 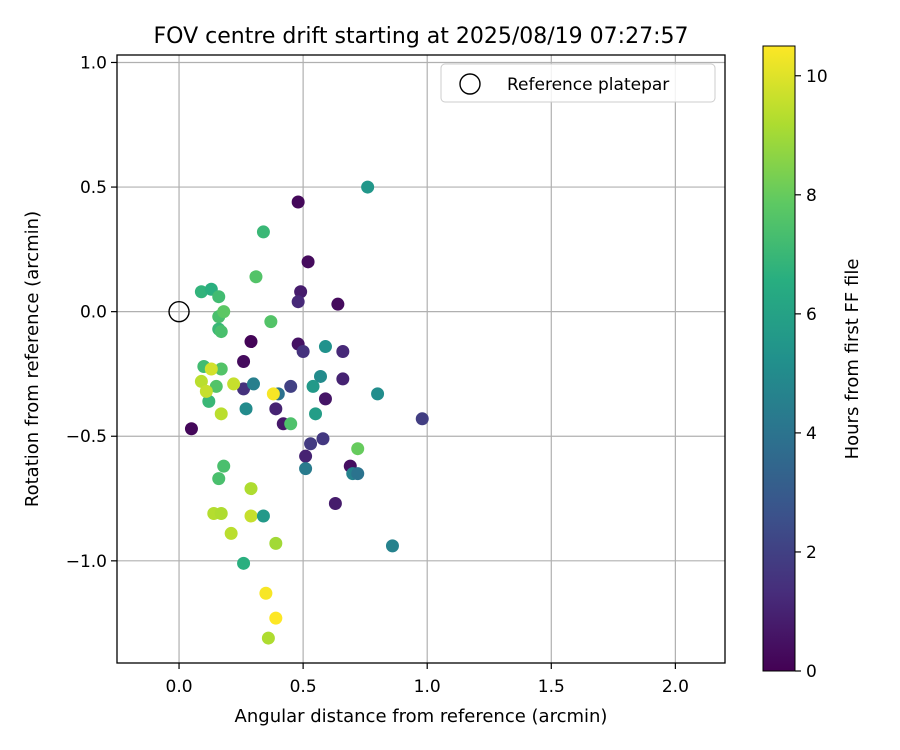 I want to click on colorbar-tick-label: 4, so click(x=811, y=434).